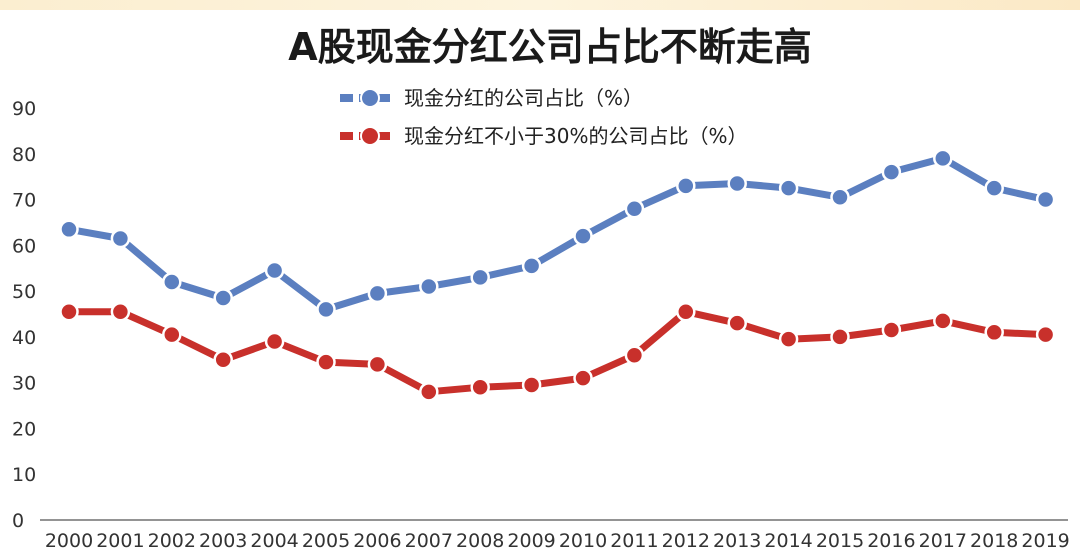 The height and width of the screenshot is (560, 1080). I want to click on x-tick-label: 2006, so click(377, 541).